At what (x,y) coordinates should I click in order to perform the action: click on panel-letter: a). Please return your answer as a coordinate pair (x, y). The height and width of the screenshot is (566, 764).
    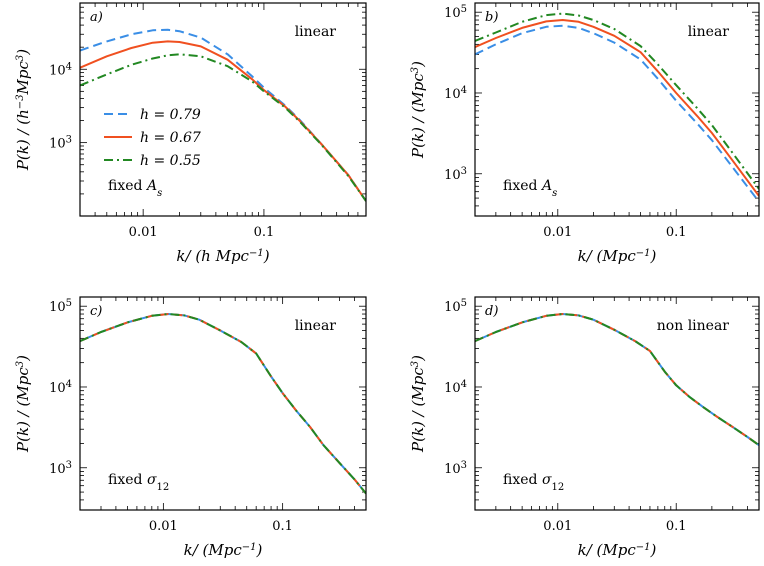
    Looking at the image, I should click on (96, 17).